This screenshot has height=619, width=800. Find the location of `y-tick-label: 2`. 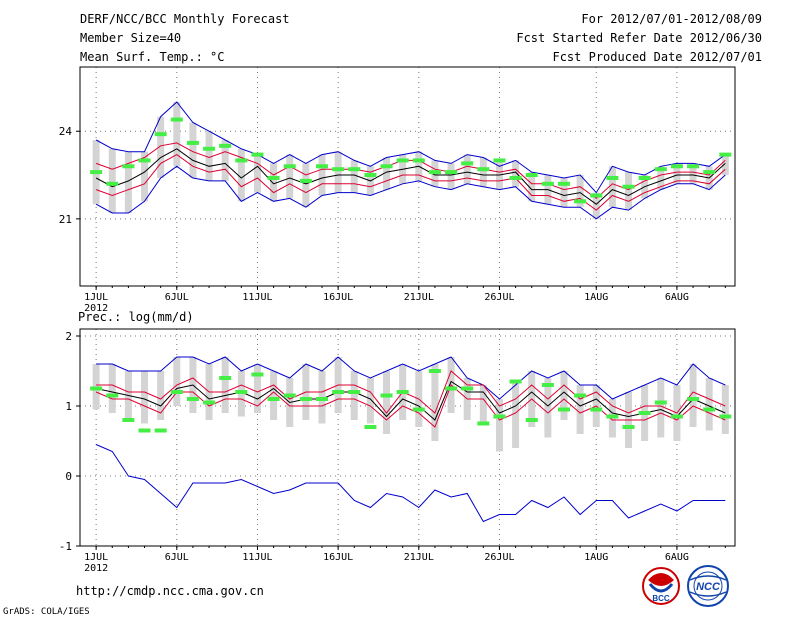

y-tick-label: 2 is located at coordinates (68, 336).